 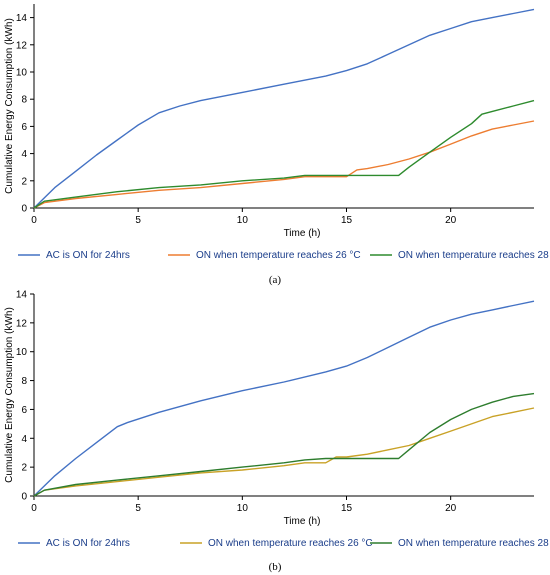 I want to click on figure-caption: (a), so click(x=275, y=280).